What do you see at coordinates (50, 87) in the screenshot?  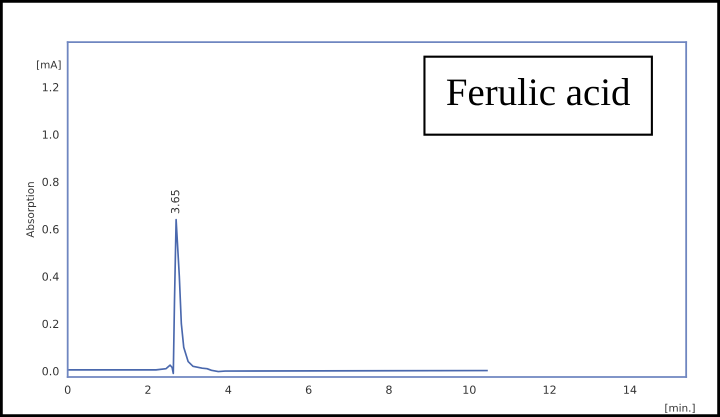 I see `y-tick-label: 1.2` at bounding box center [50, 87].